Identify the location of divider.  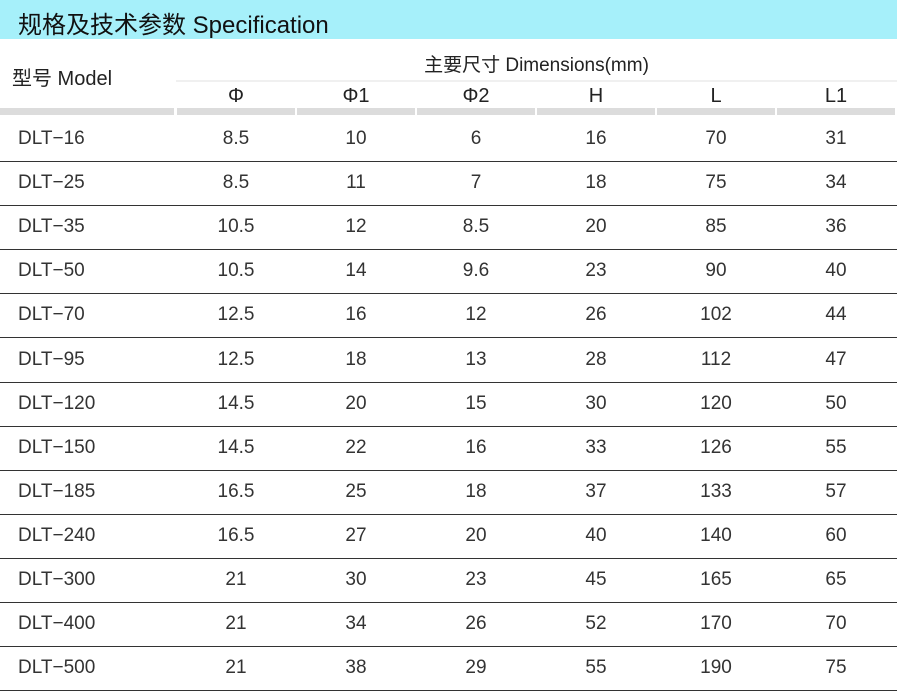
(536, 81).